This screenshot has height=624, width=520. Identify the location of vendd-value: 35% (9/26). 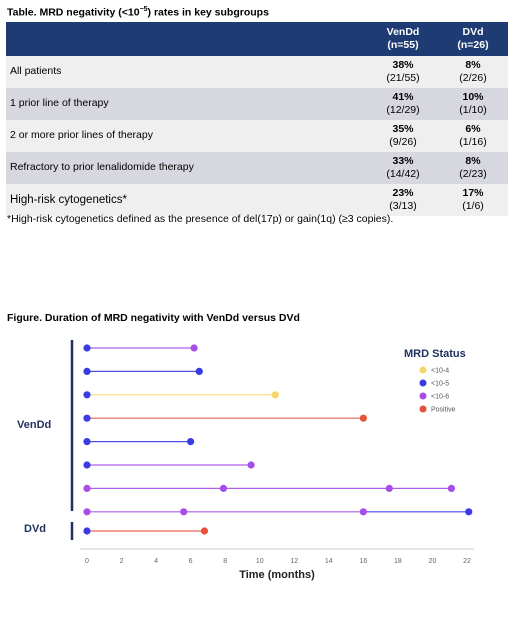
(403, 136).